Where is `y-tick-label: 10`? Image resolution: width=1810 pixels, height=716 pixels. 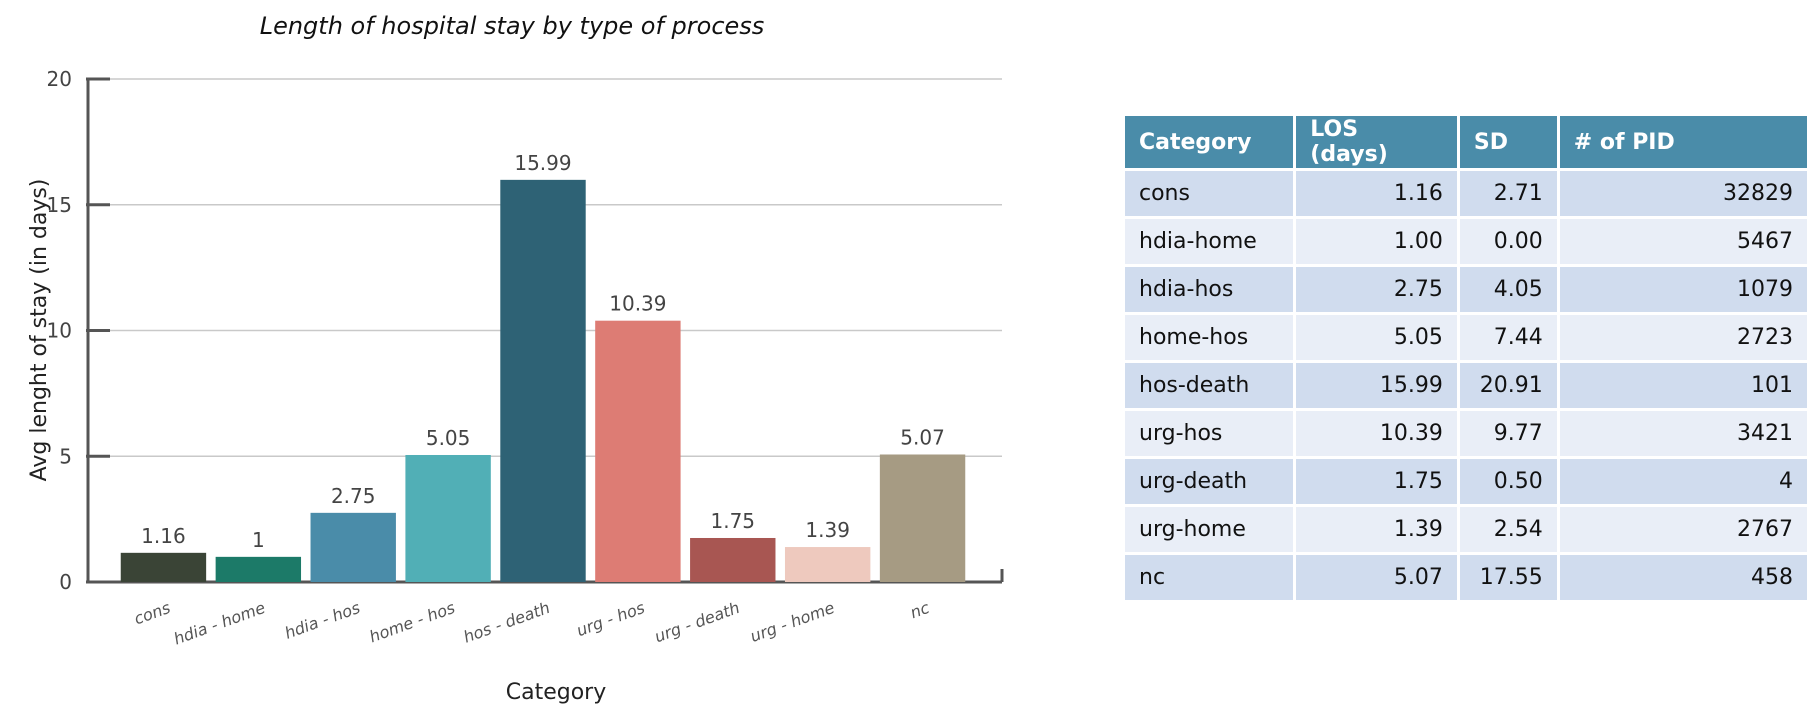 y-tick-label: 10 is located at coordinates (59, 331).